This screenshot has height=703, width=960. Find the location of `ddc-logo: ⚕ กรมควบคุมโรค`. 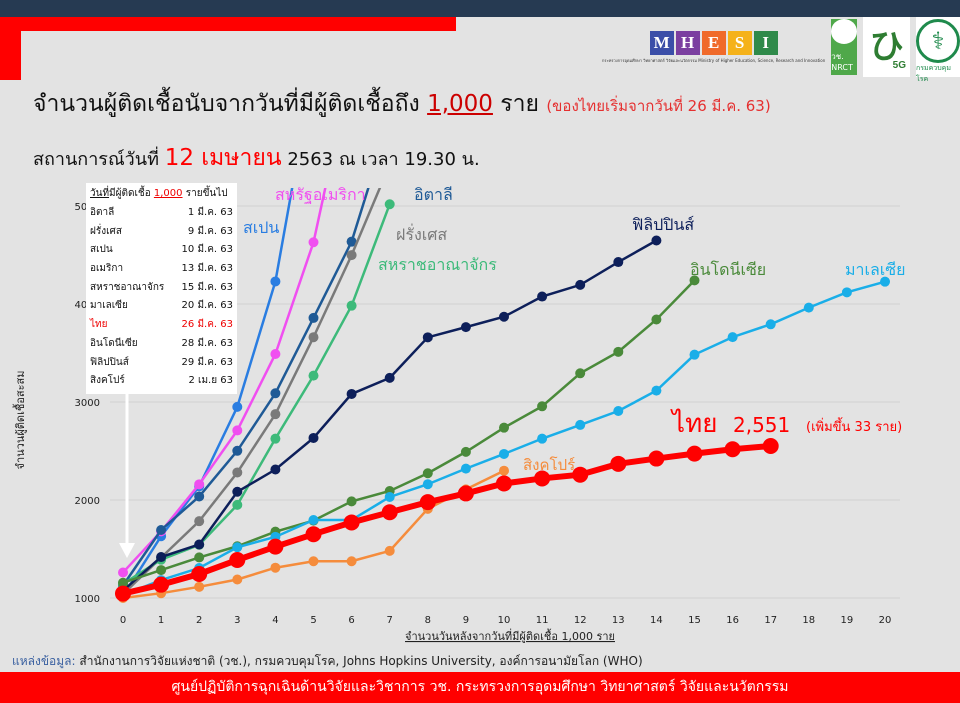

ddc-logo: ⚕ กรมควบคุมโรค is located at coordinates (938, 50).